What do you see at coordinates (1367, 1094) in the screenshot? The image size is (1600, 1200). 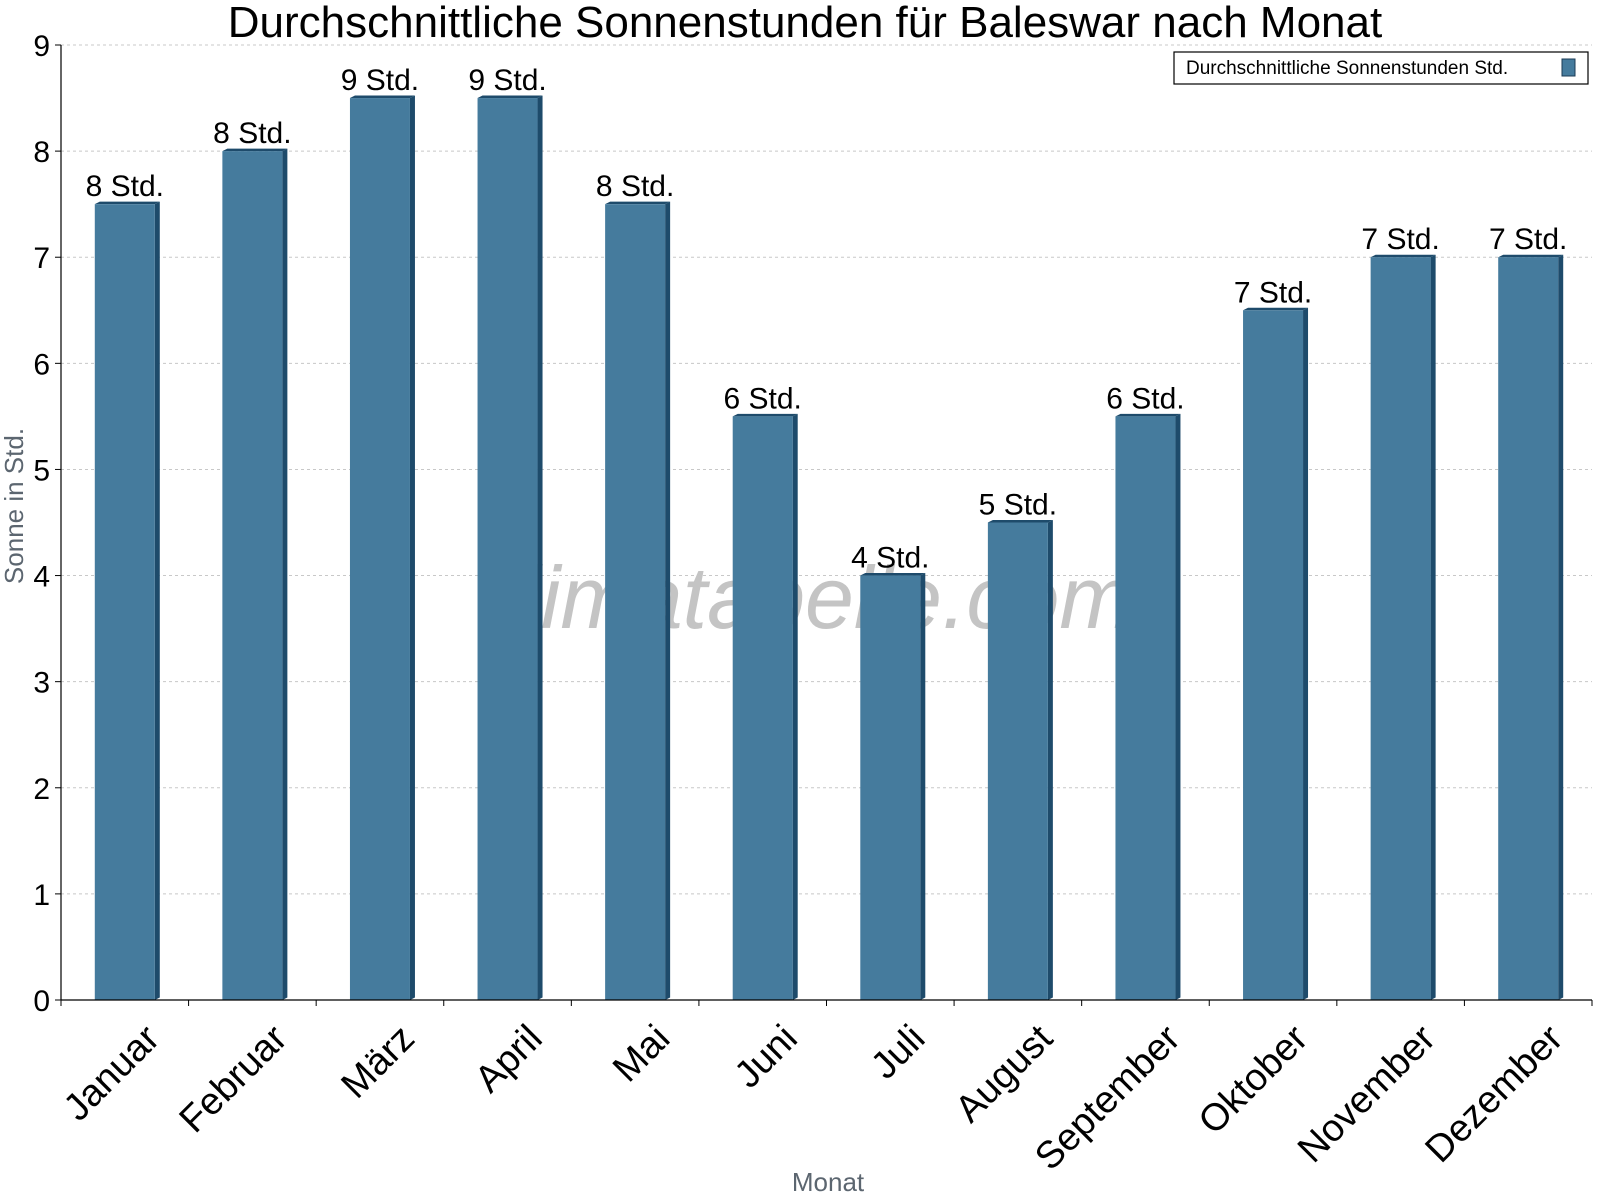 I see `x-tick-label: November` at bounding box center [1367, 1094].